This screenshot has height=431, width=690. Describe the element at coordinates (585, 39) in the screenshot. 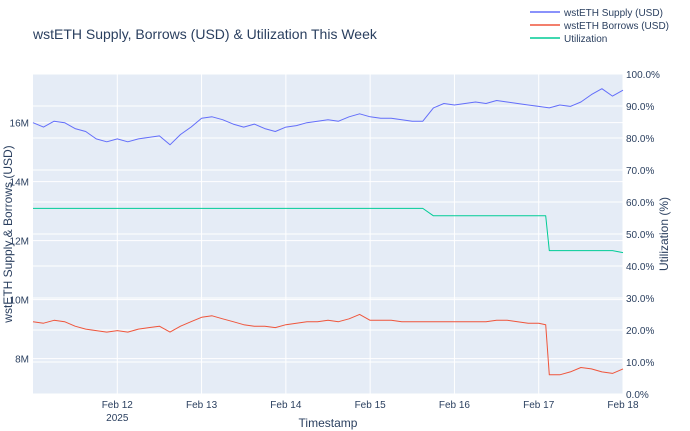

I see `legend-label: Utilization` at that location.